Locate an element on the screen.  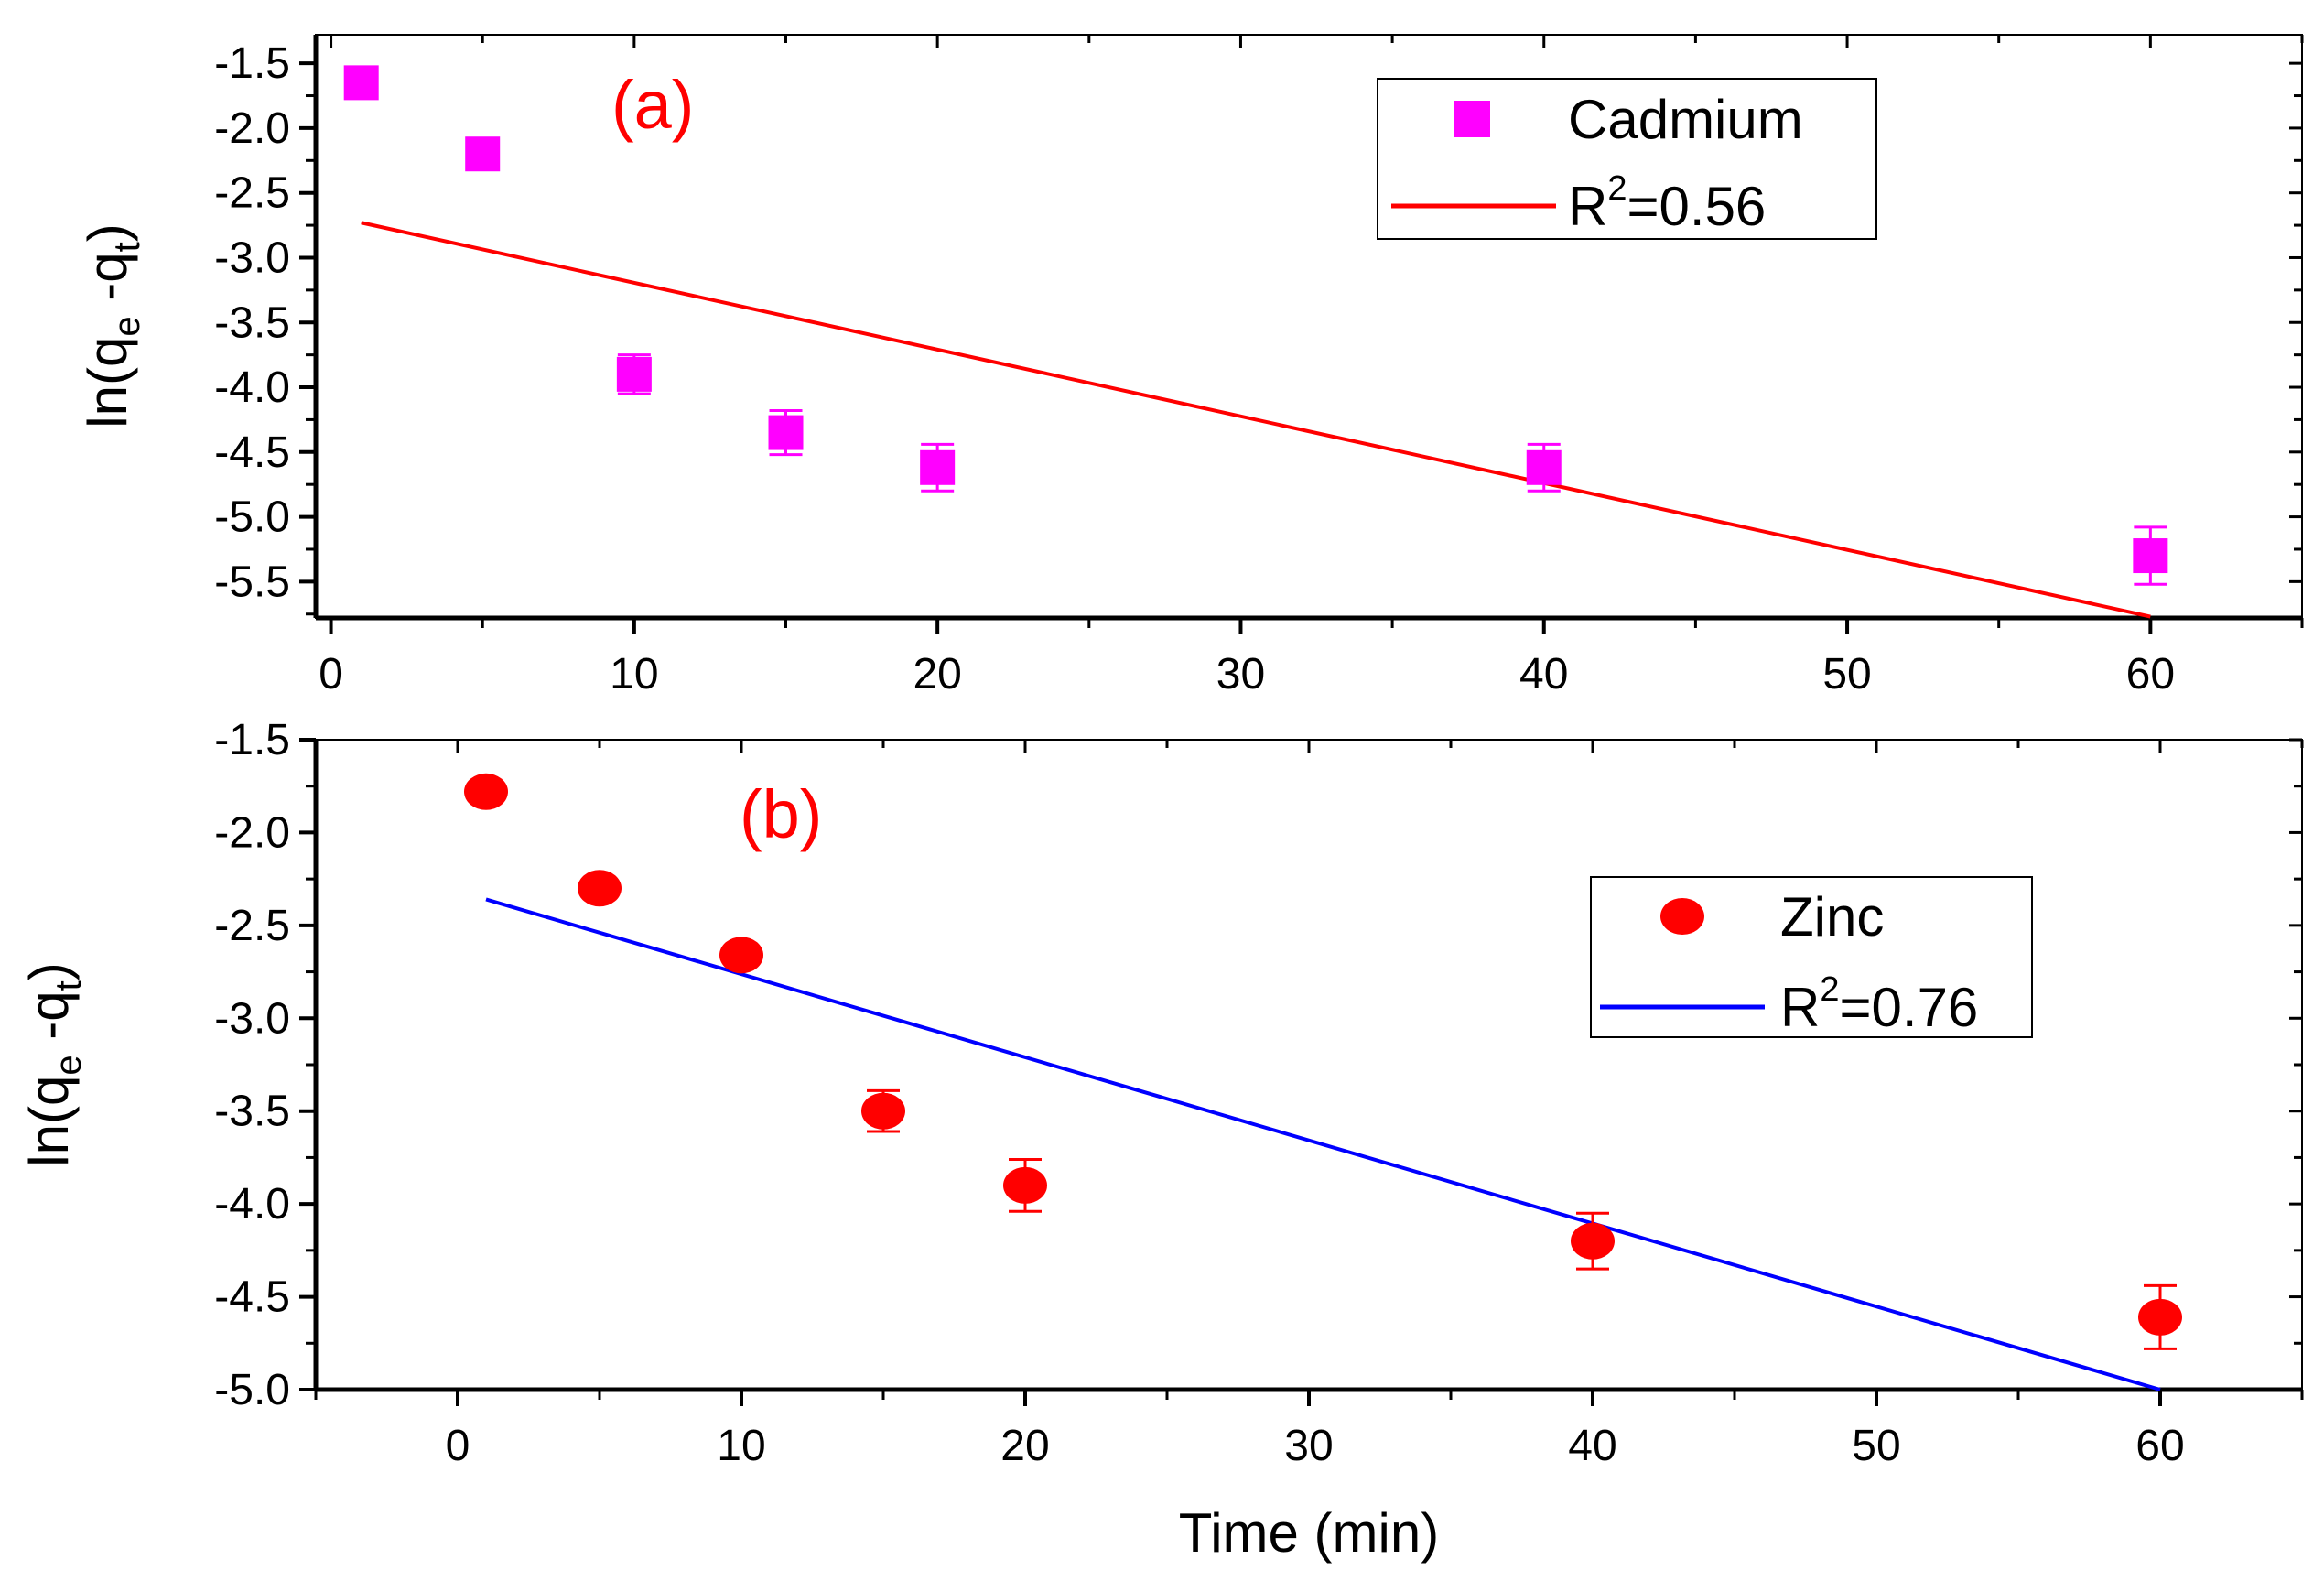
legend-marker-circle is located at coordinates (1682, 917).